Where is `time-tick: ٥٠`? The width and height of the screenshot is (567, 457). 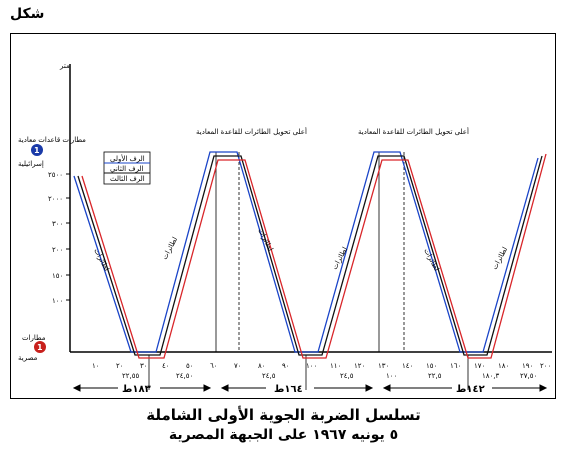
time-tick: ٥٠ is located at coordinates (190, 366).